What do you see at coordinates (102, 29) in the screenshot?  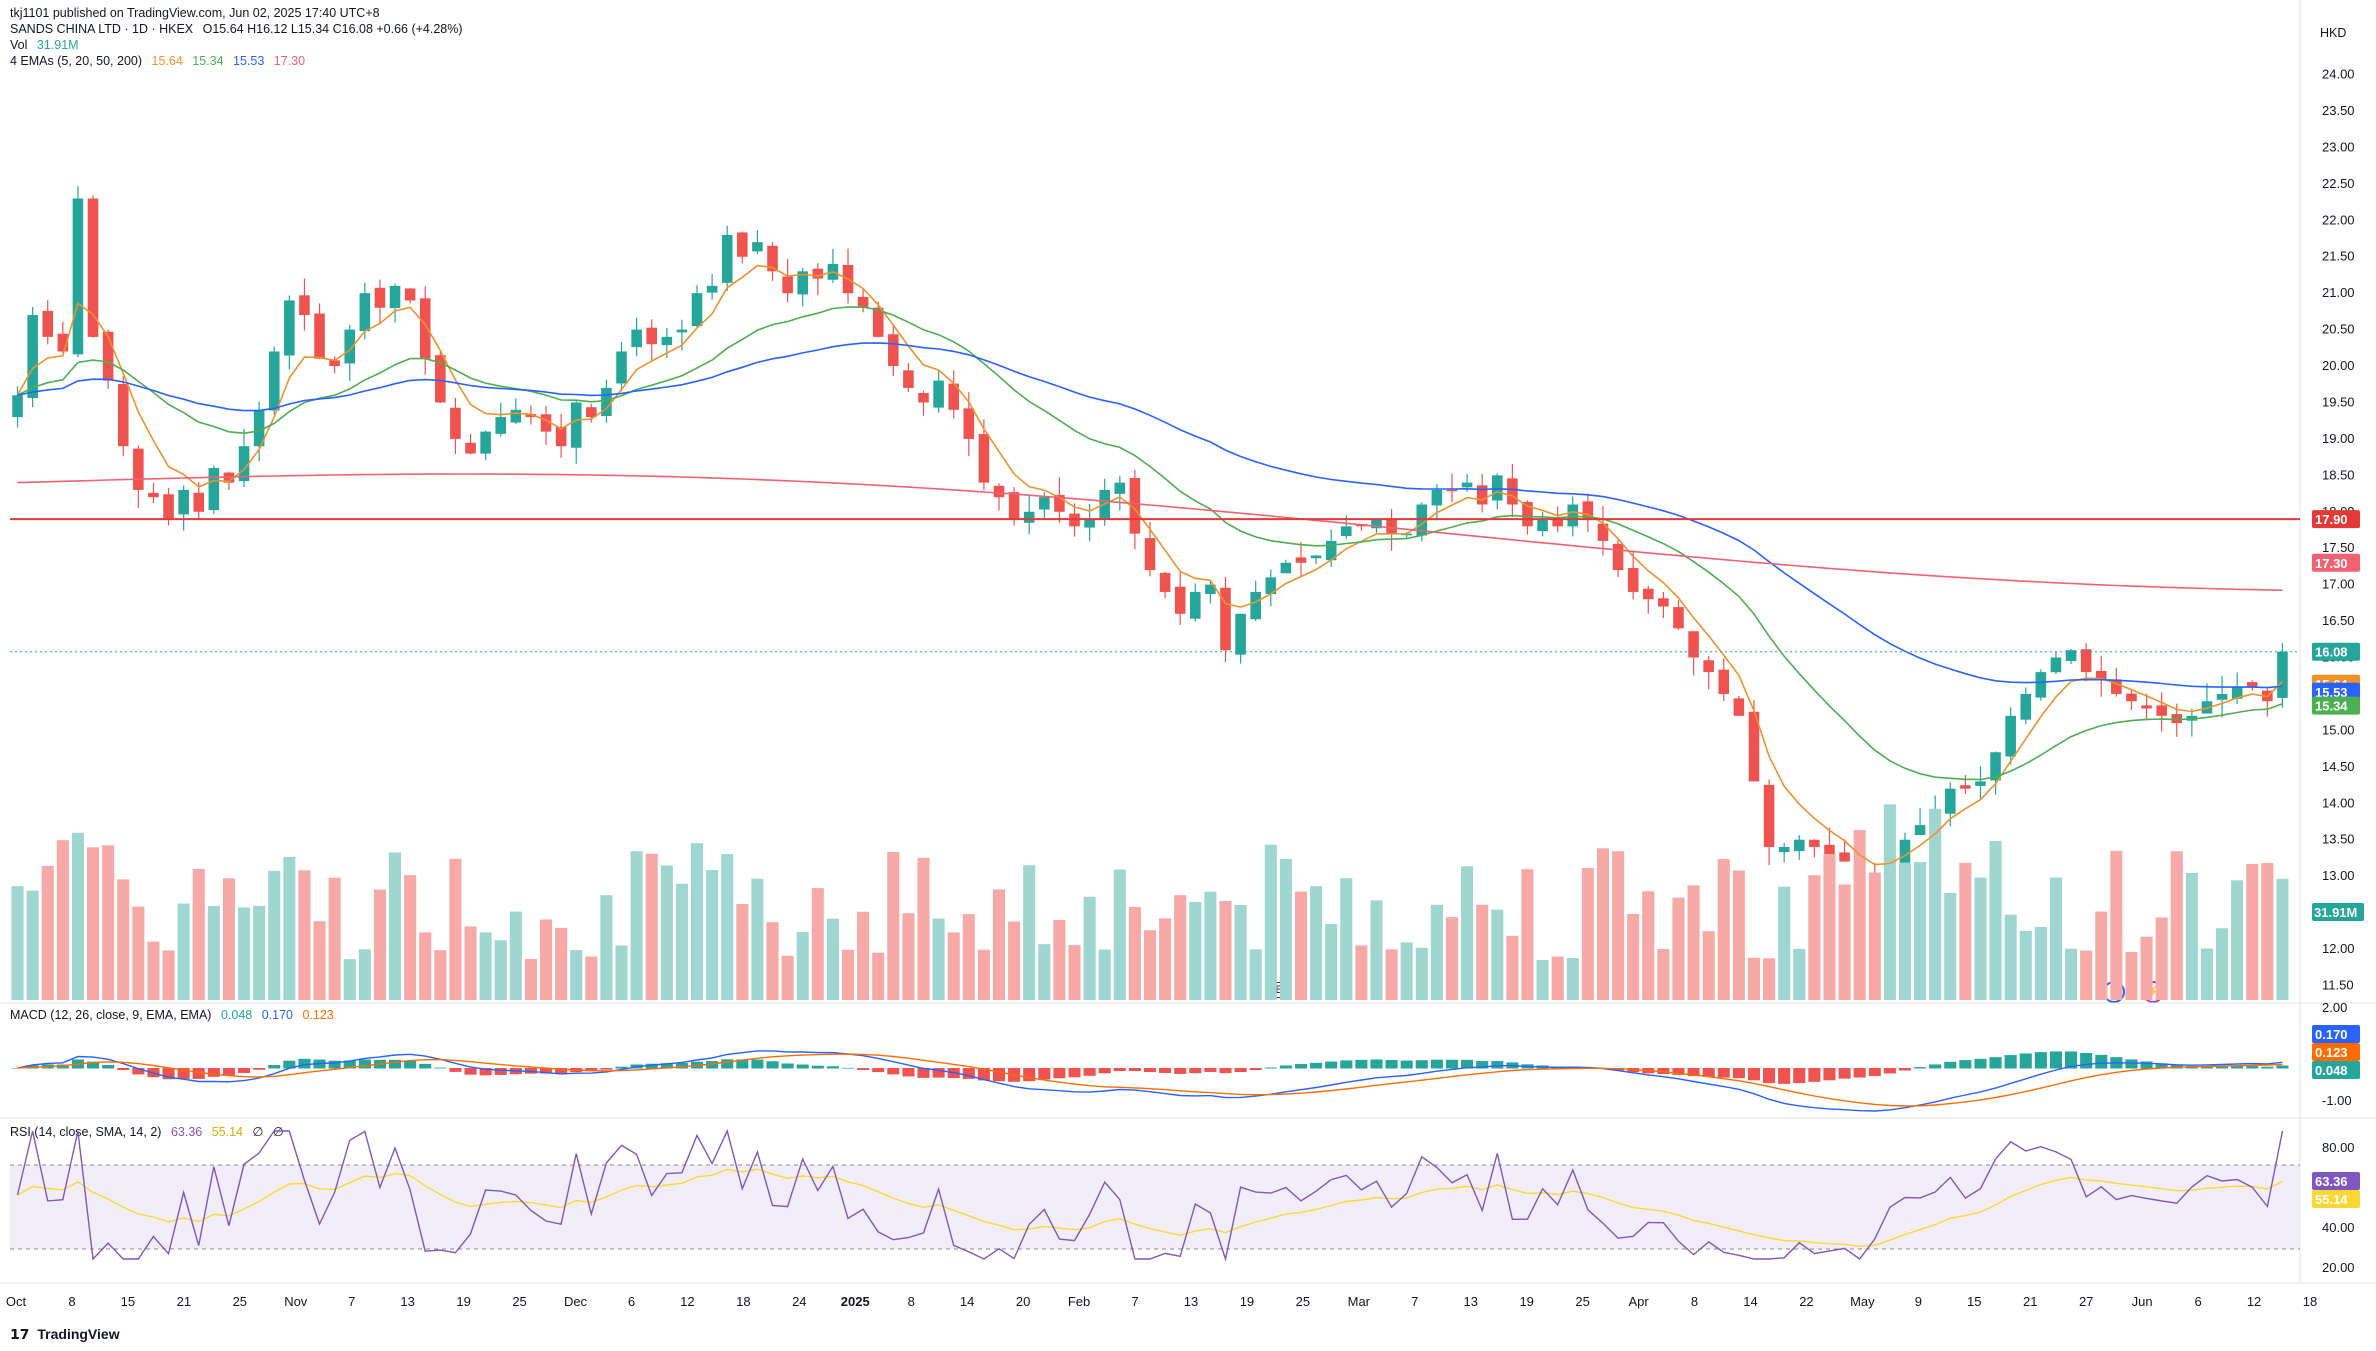 I see `symbol-title: SANDS CHINA LTD · 1D · HKEX` at bounding box center [102, 29].